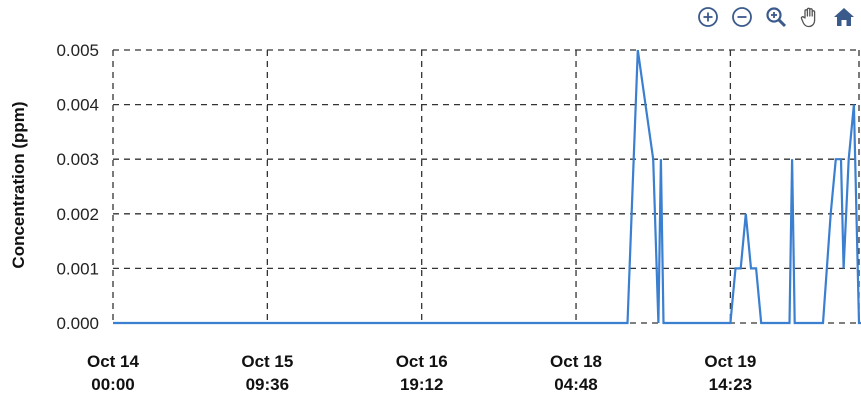  Describe the element at coordinates (77, 159) in the screenshot. I see `y-tick-label: 0.003` at that location.